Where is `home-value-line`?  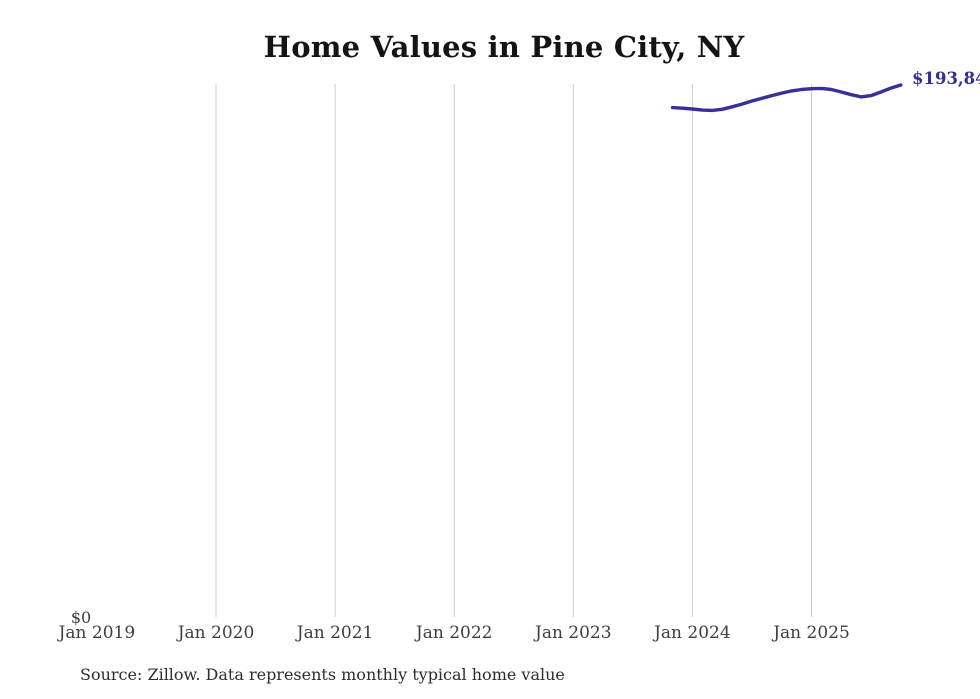 home-value-line is located at coordinates (786, 98).